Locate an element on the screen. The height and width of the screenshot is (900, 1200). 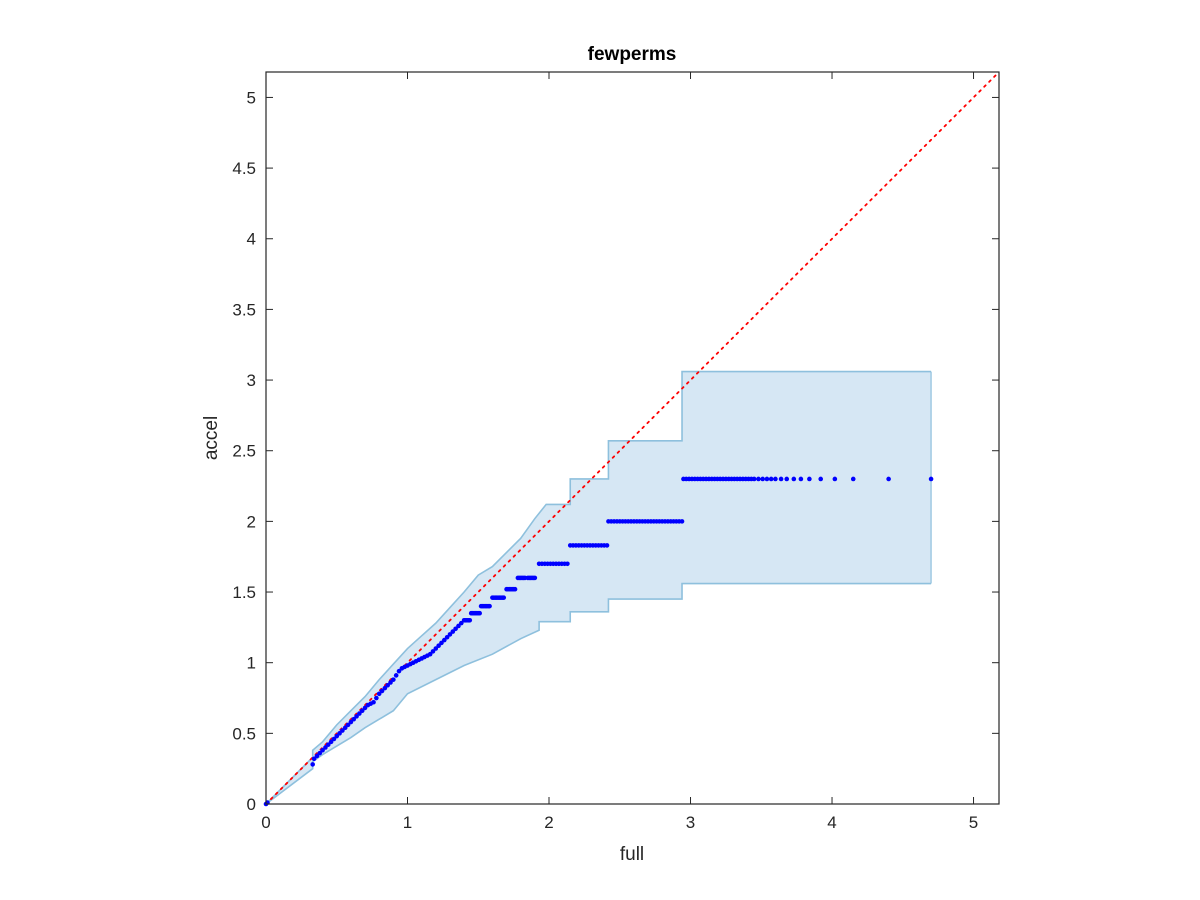
y-tick-label: 0.5 is located at coordinates (244, 733).